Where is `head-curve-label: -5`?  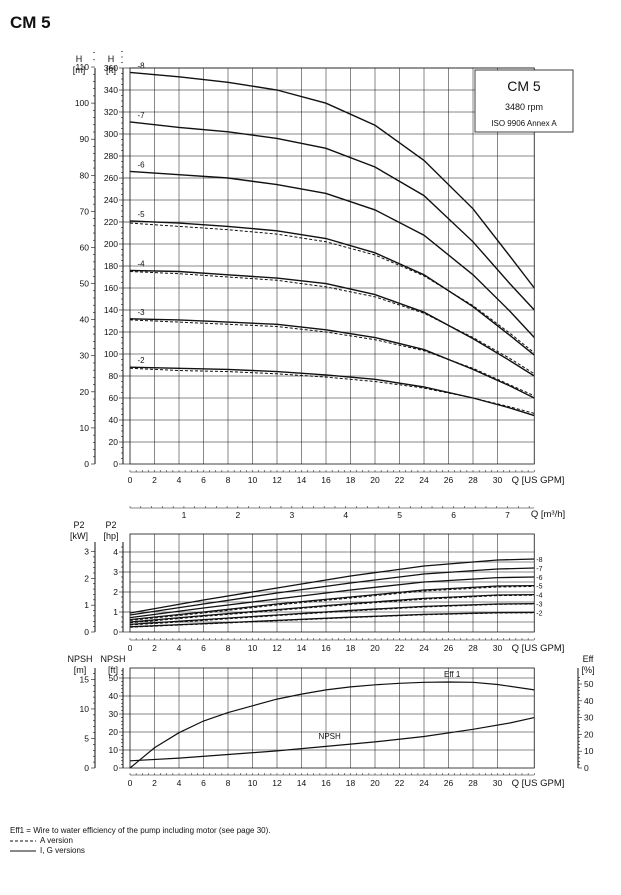
head-curve-label: -5 is located at coordinates (141, 214).